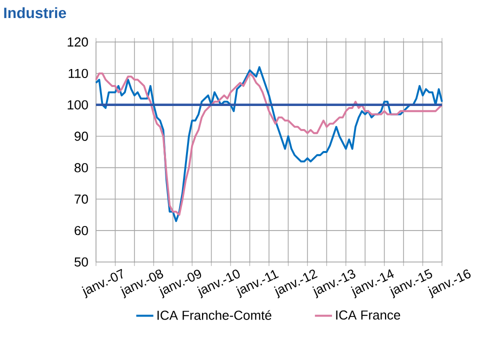  I want to click on y-tick-label: 90, so click(81, 136).